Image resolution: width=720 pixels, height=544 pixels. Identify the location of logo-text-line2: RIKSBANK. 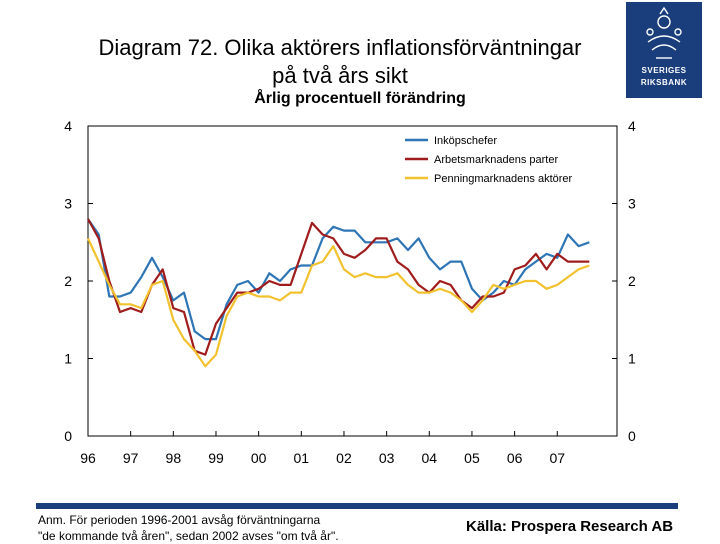
(664, 82).